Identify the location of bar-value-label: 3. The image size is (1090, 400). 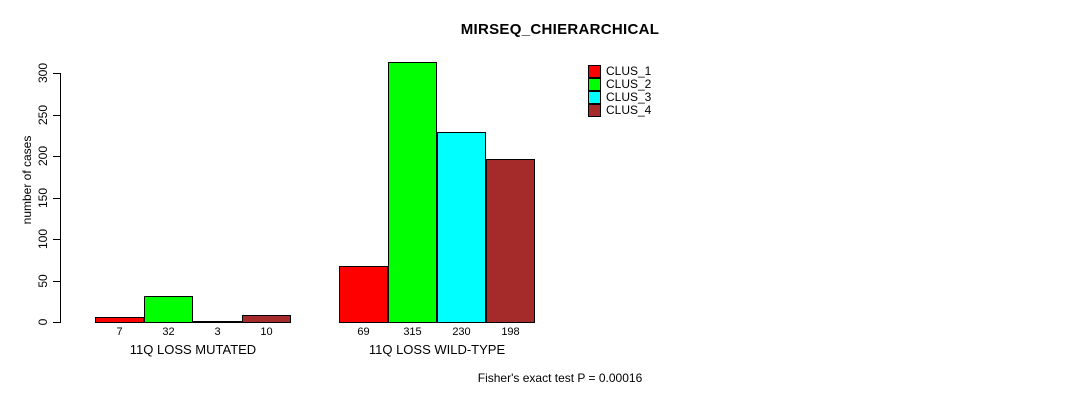
(217, 332).